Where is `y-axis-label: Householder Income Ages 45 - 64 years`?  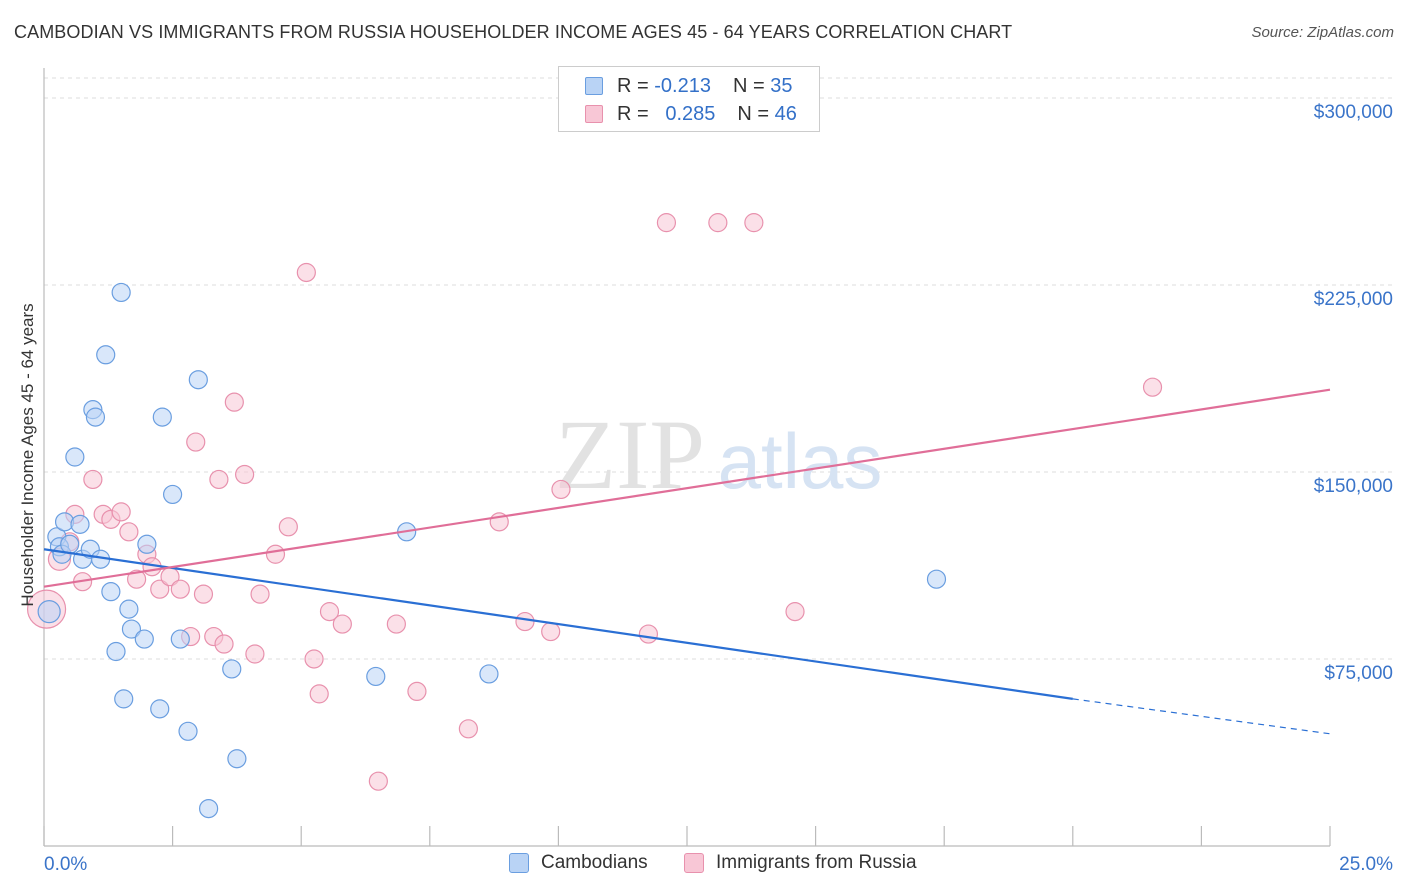 y-axis-label: Householder Income Ages 45 - 64 years is located at coordinates (27, 455).